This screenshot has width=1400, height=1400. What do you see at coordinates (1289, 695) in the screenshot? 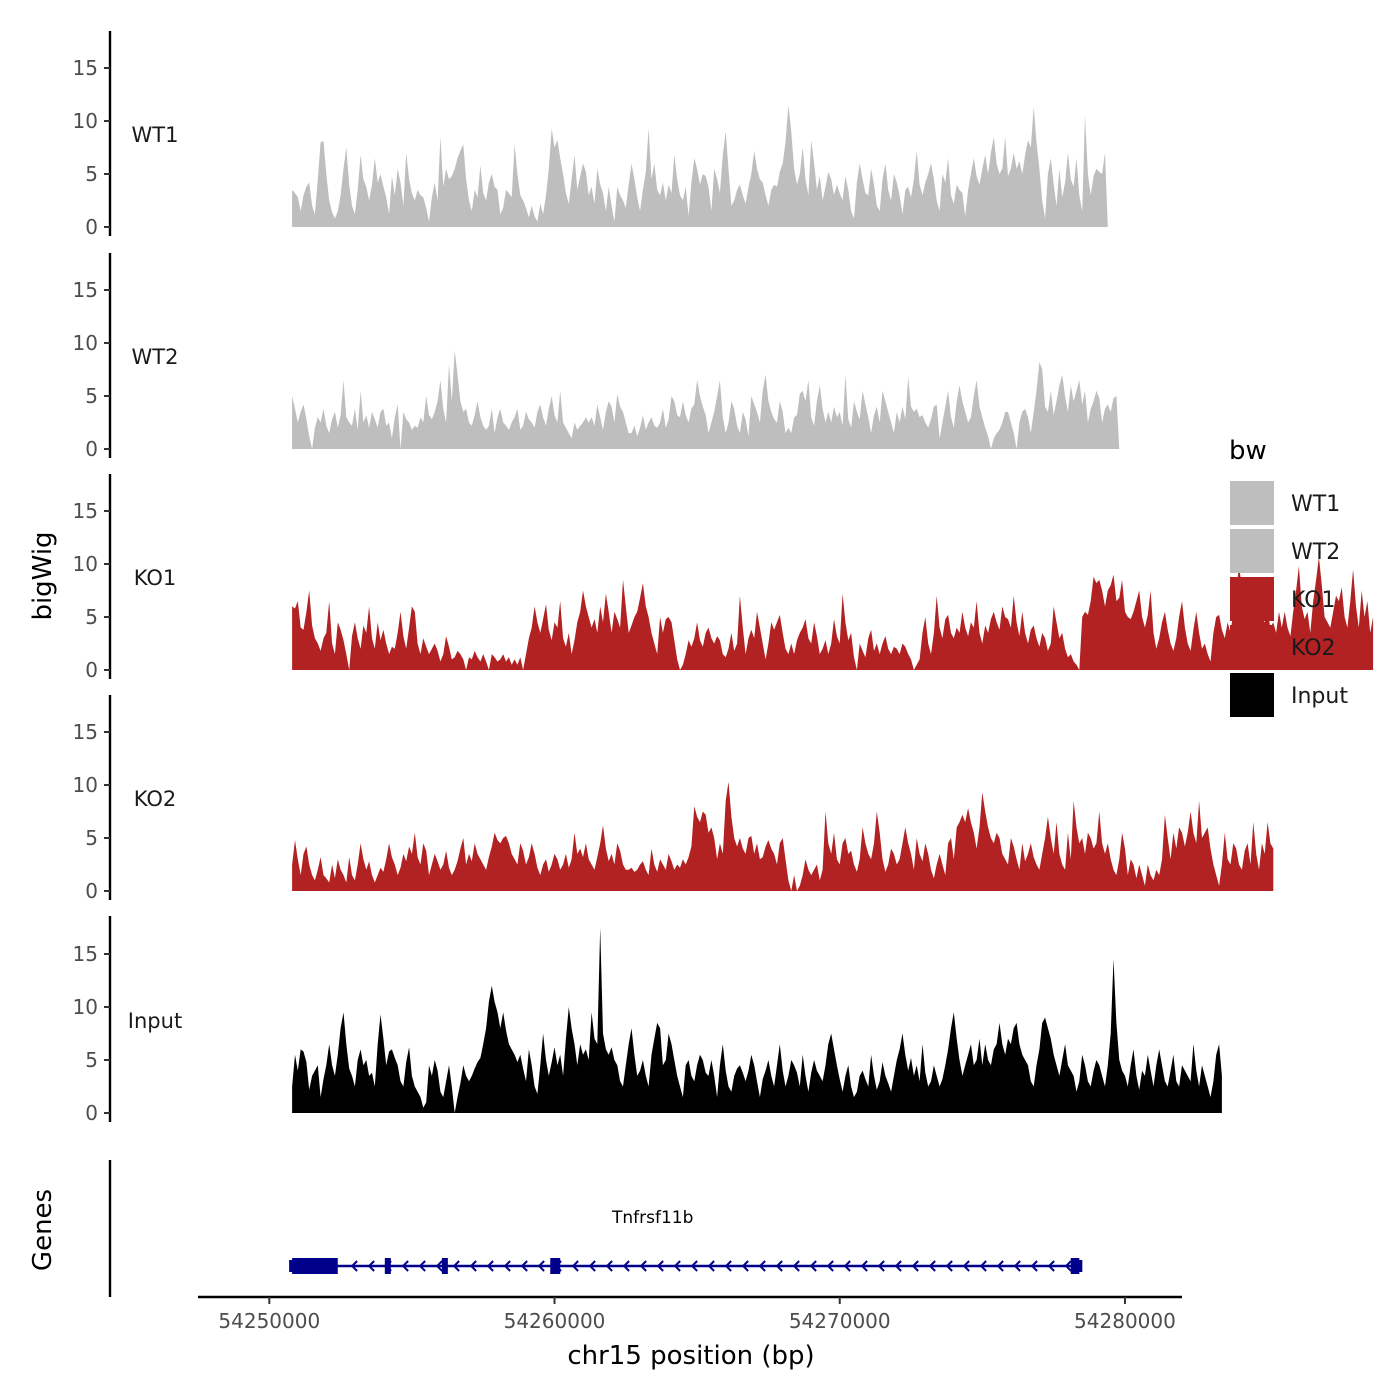
I see `legend-item-input: Input` at bounding box center [1289, 695].